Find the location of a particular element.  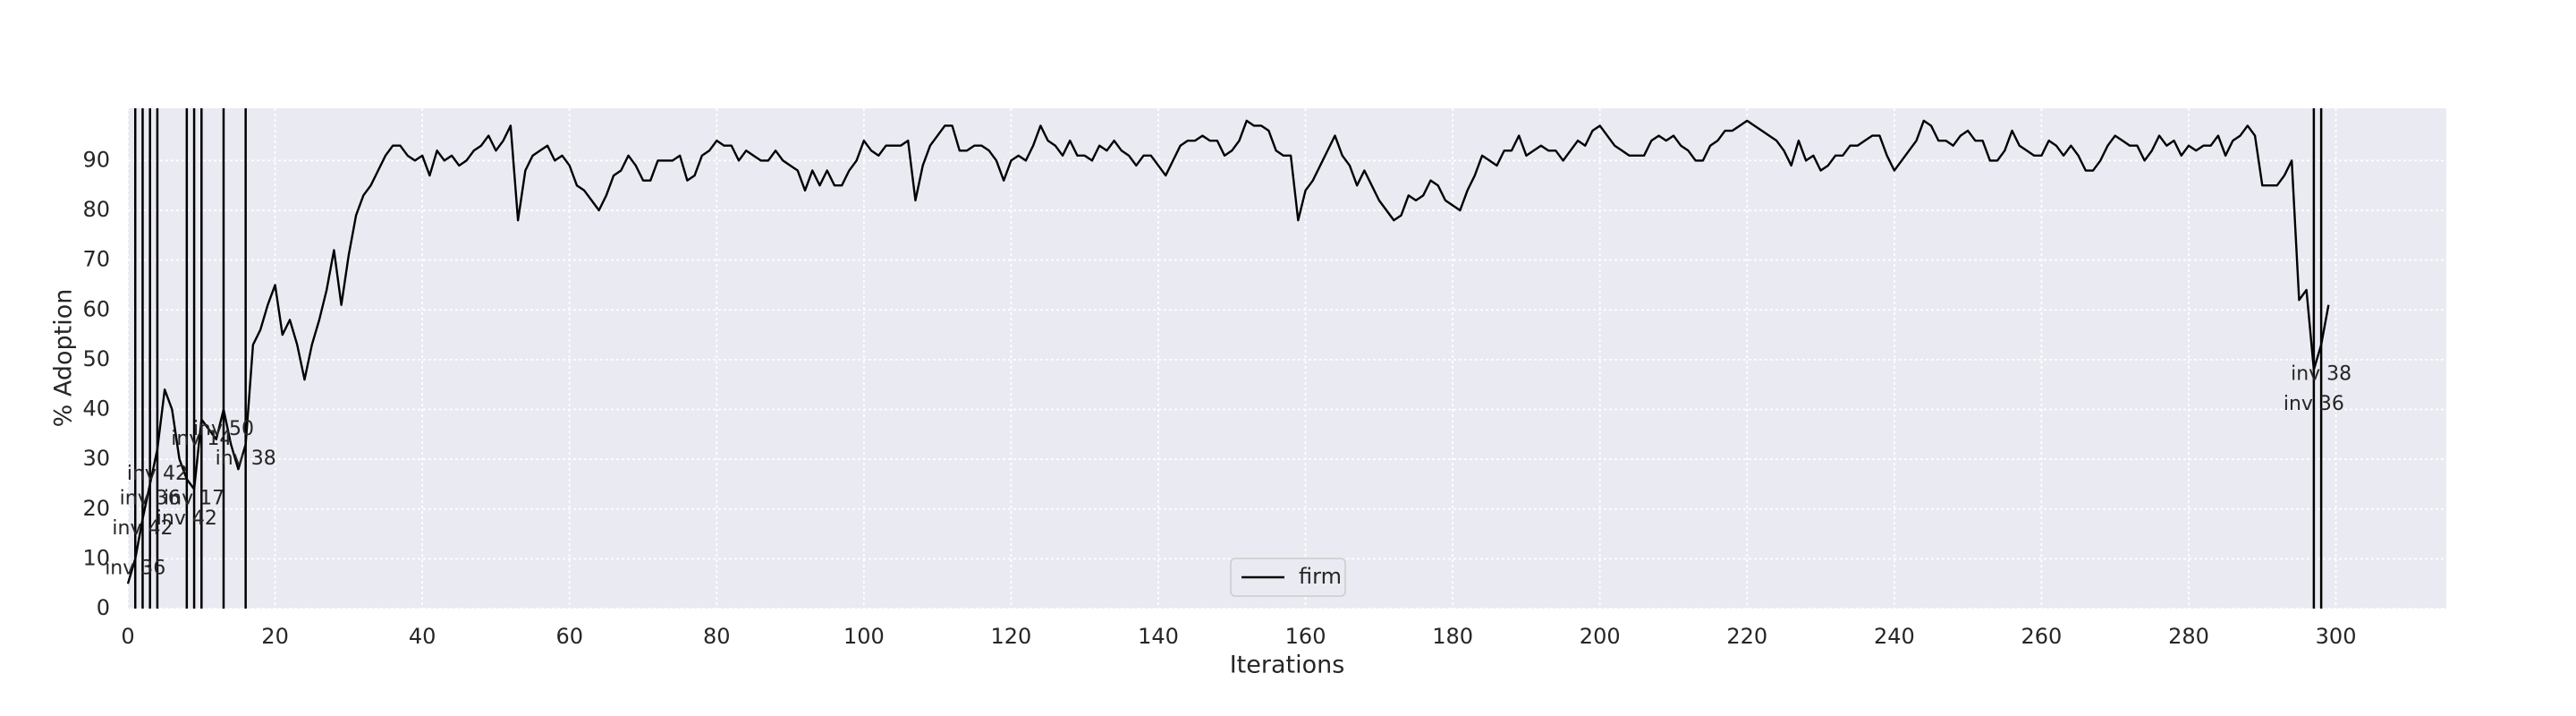

x-tick-label: 260 is located at coordinates (2042, 636).